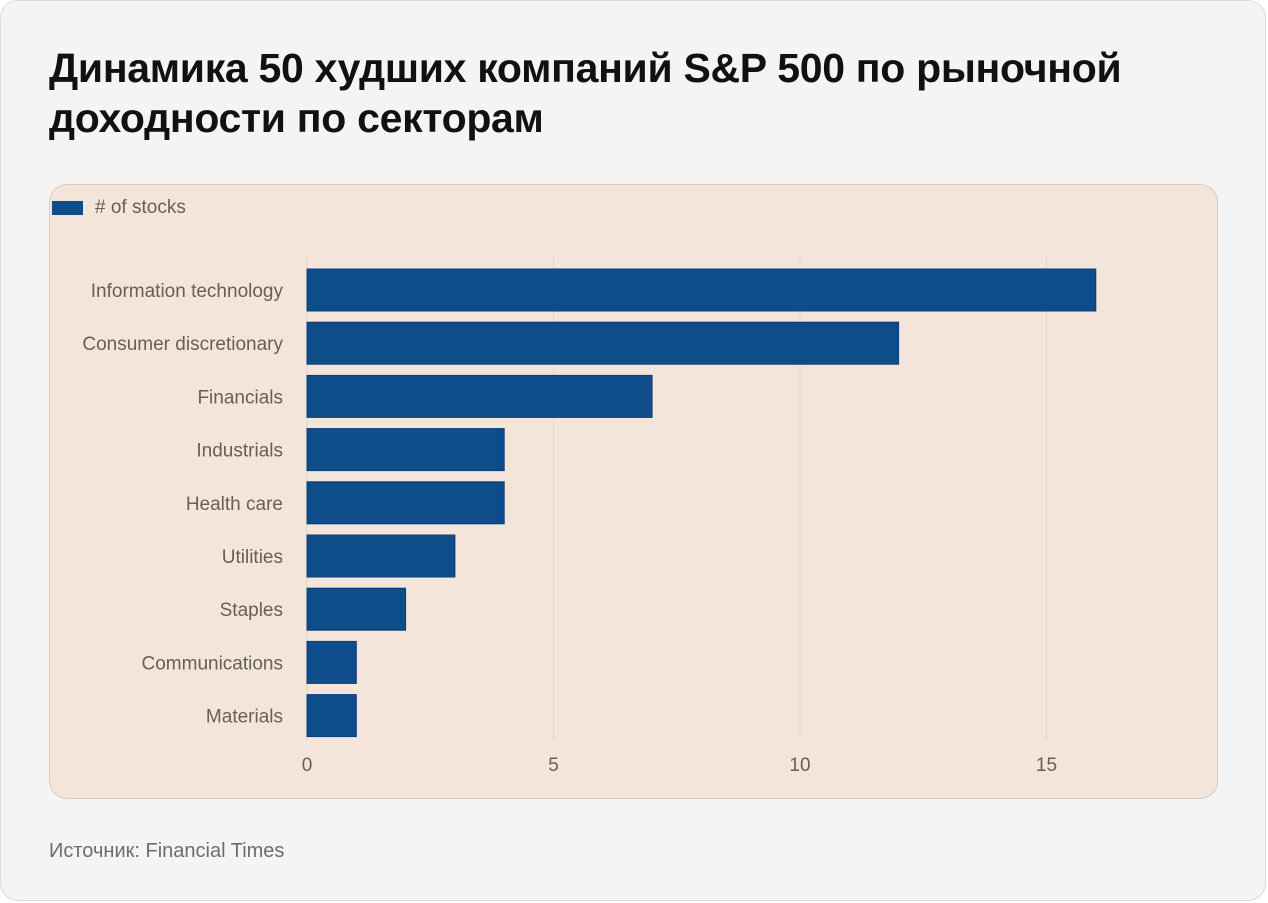  I want to click on x-tick-label: 10, so click(799, 765).